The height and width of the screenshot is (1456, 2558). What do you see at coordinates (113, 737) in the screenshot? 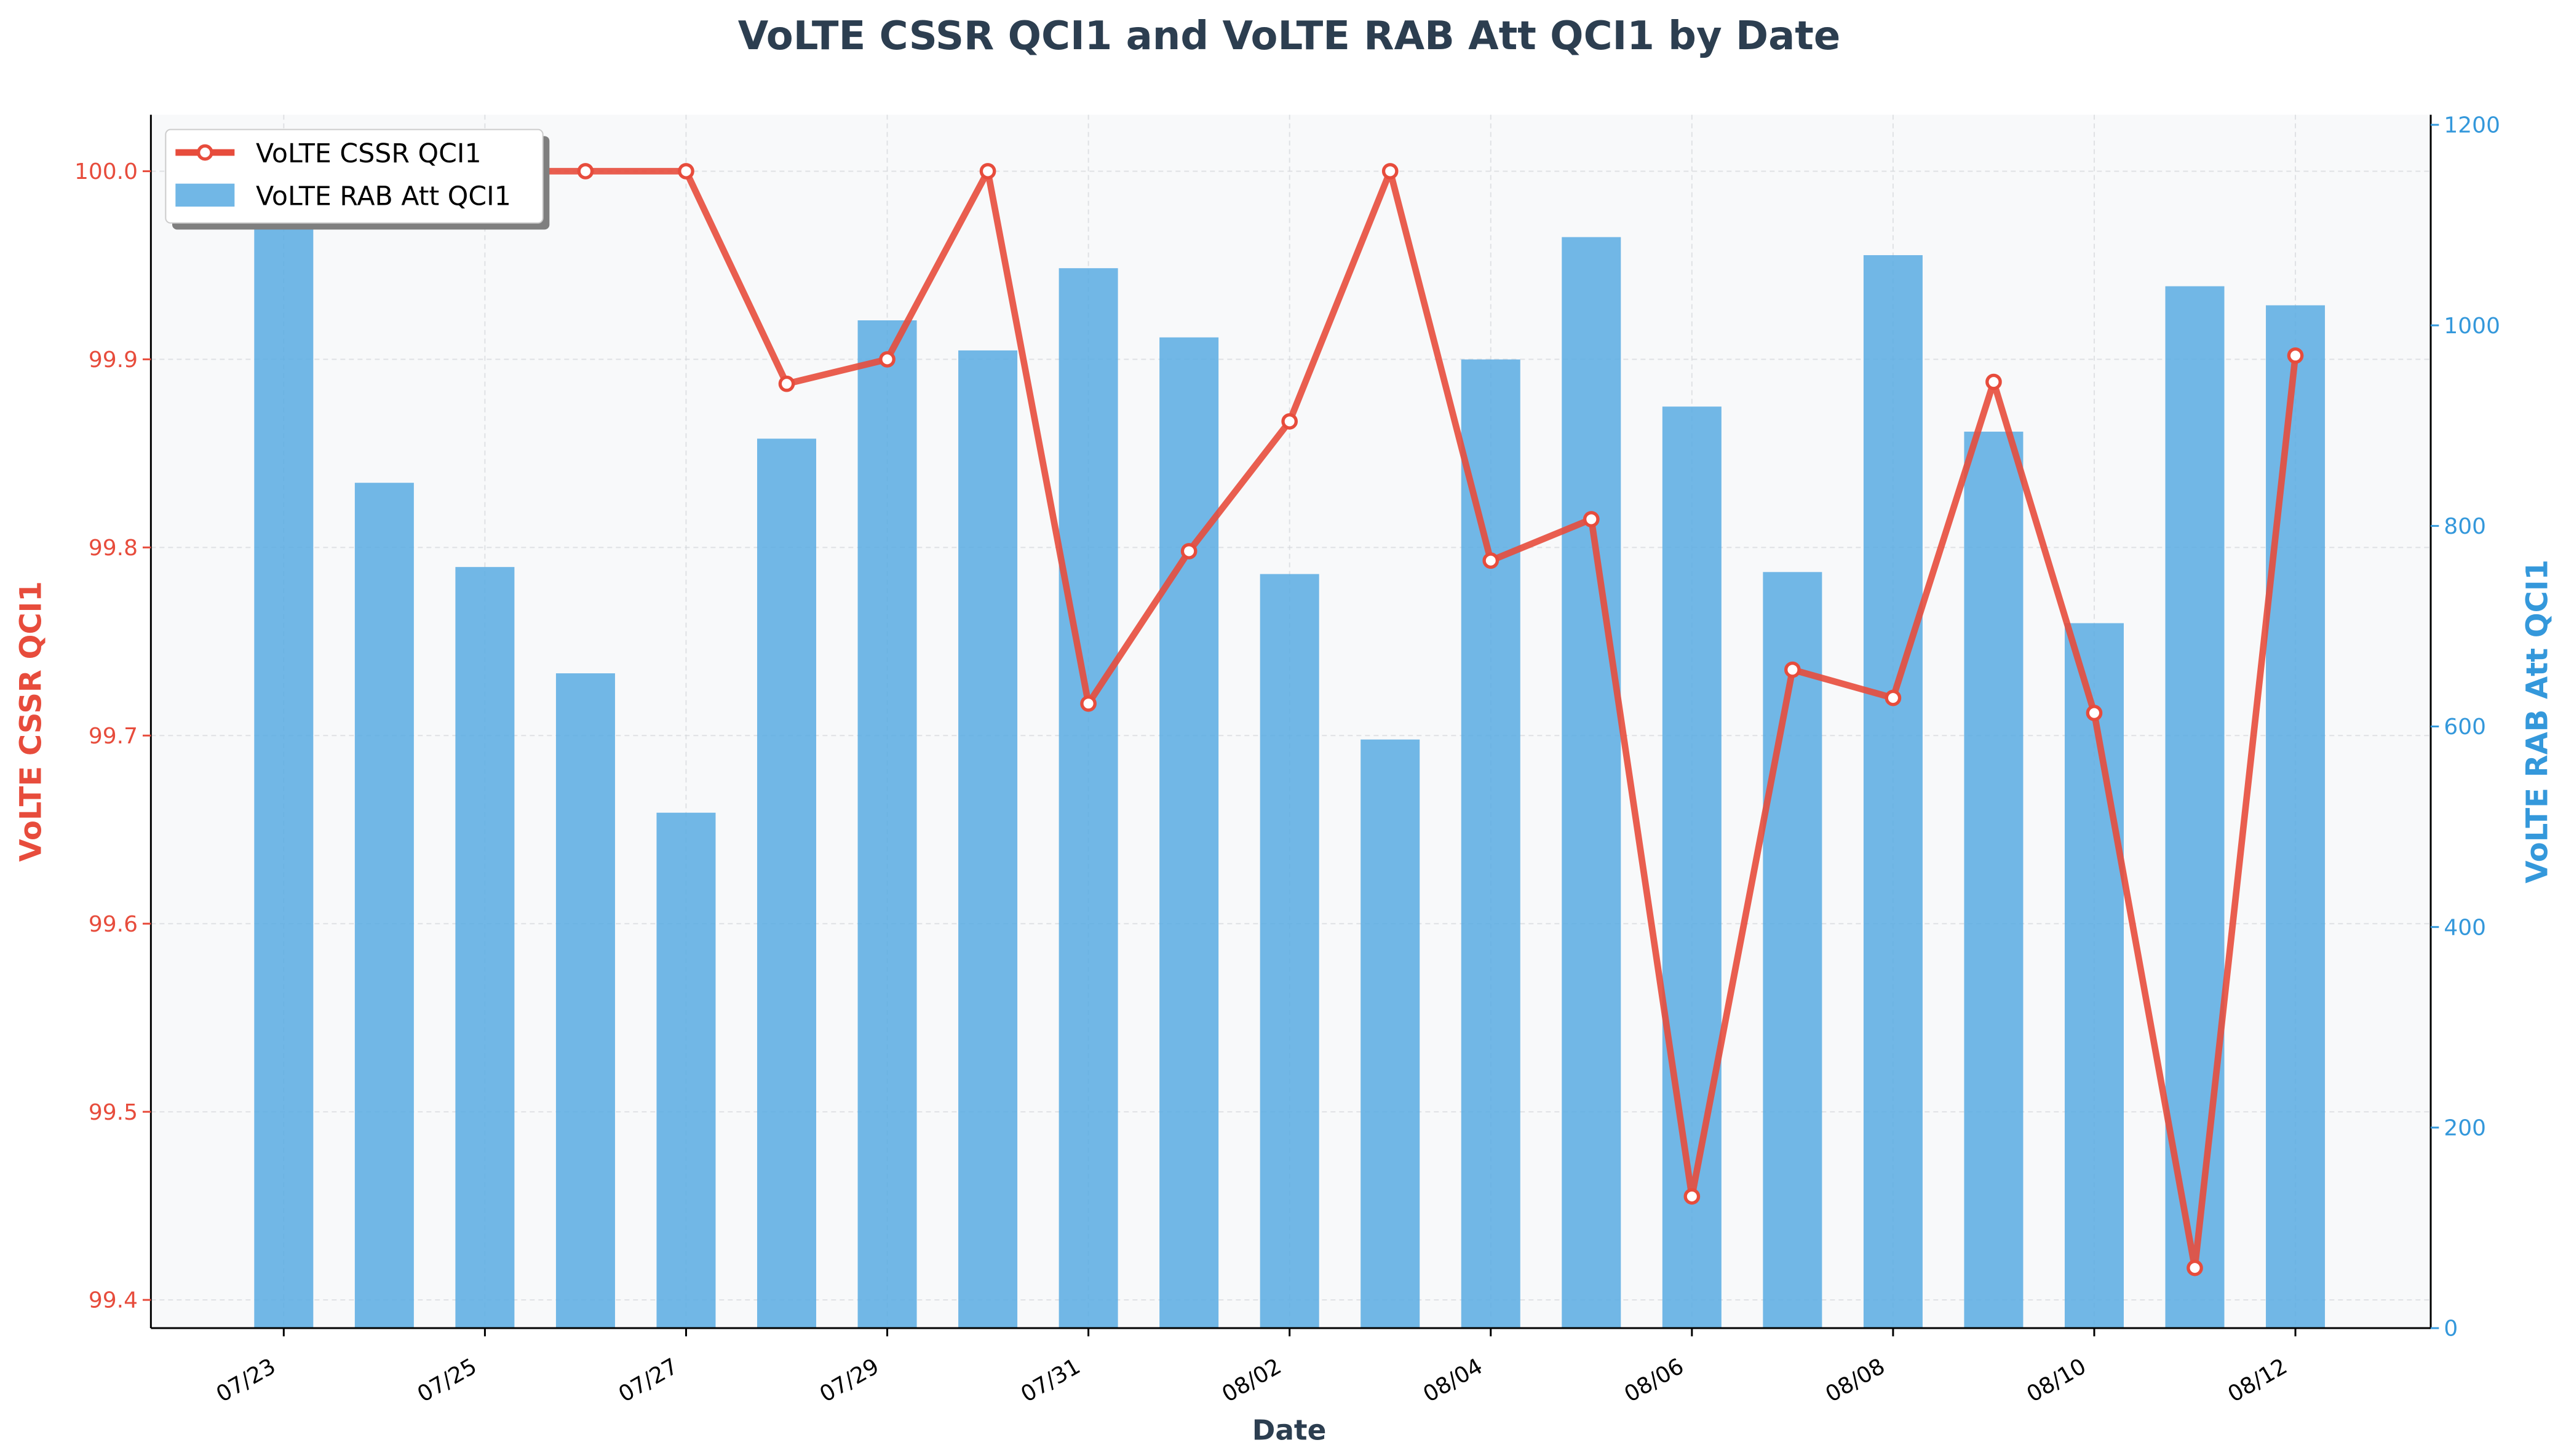
I see `left-tick-label: 99.7` at bounding box center [113, 737].